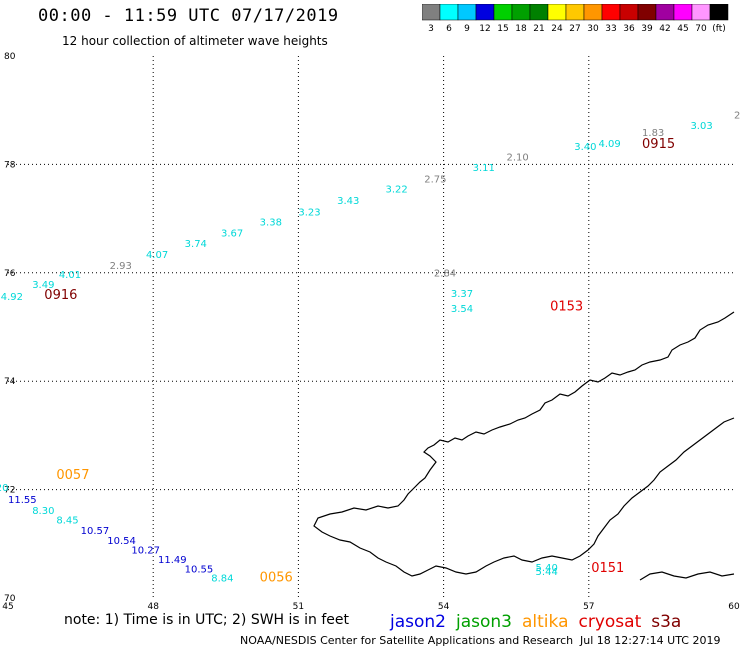 Image resolution: width=740 pixels, height=650 pixels. Describe the element at coordinates (574, 29) in the screenshot. I see `colorbar-label: 27` at that location.